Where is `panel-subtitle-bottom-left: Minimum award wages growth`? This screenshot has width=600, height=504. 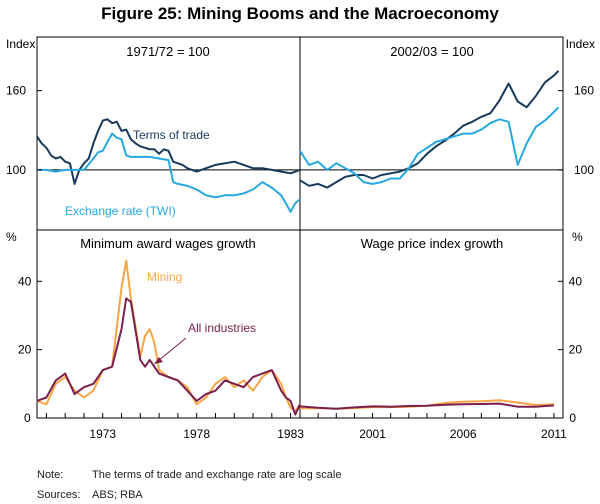
panel-subtitle-bottom-left: Minimum award wages growth is located at coordinates (168, 243).